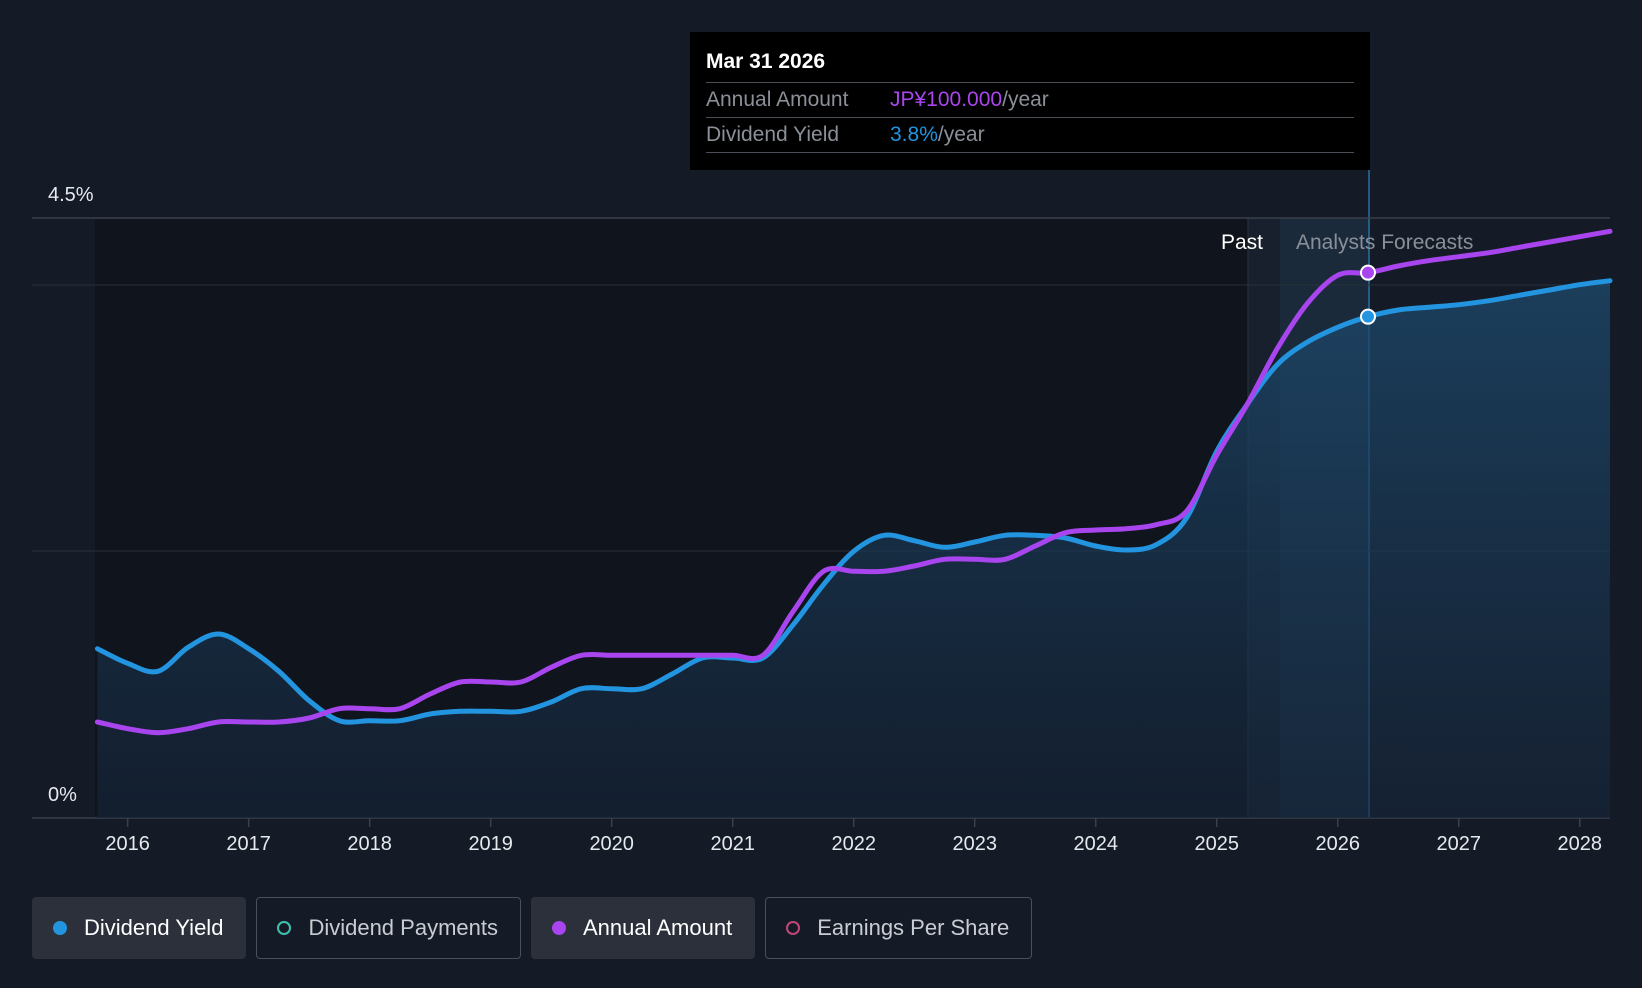 This screenshot has height=988, width=1642. Describe the element at coordinates (60, 928) in the screenshot. I see `dividend-yield-dot-icon` at that location.